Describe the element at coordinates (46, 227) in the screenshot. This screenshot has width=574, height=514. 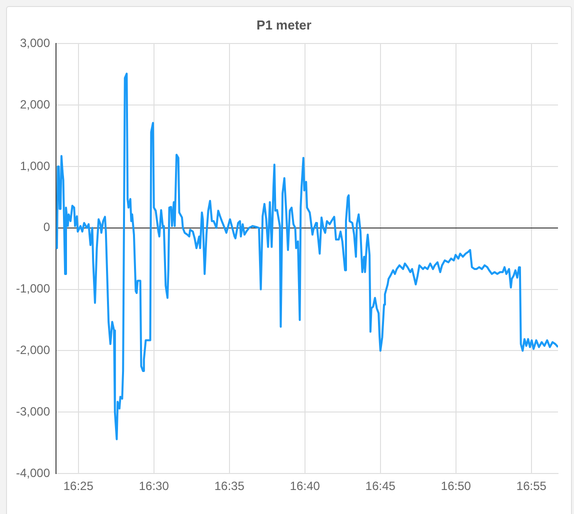
I see `y-tick-label: 0` at that location.